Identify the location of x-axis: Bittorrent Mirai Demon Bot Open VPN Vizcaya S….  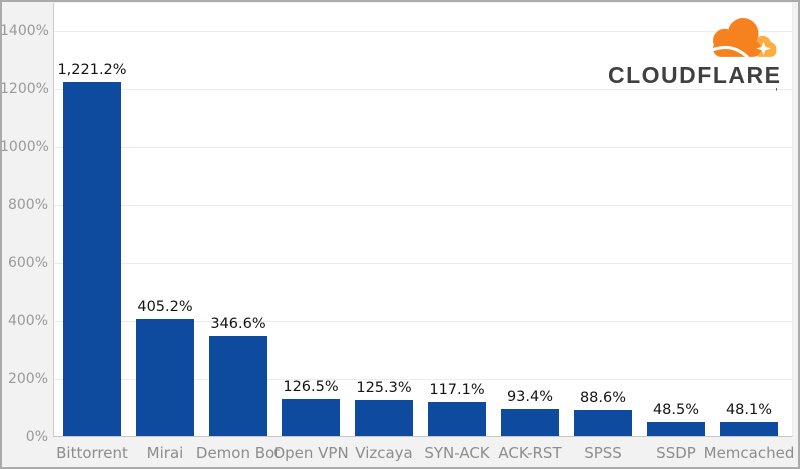
(400, 453).